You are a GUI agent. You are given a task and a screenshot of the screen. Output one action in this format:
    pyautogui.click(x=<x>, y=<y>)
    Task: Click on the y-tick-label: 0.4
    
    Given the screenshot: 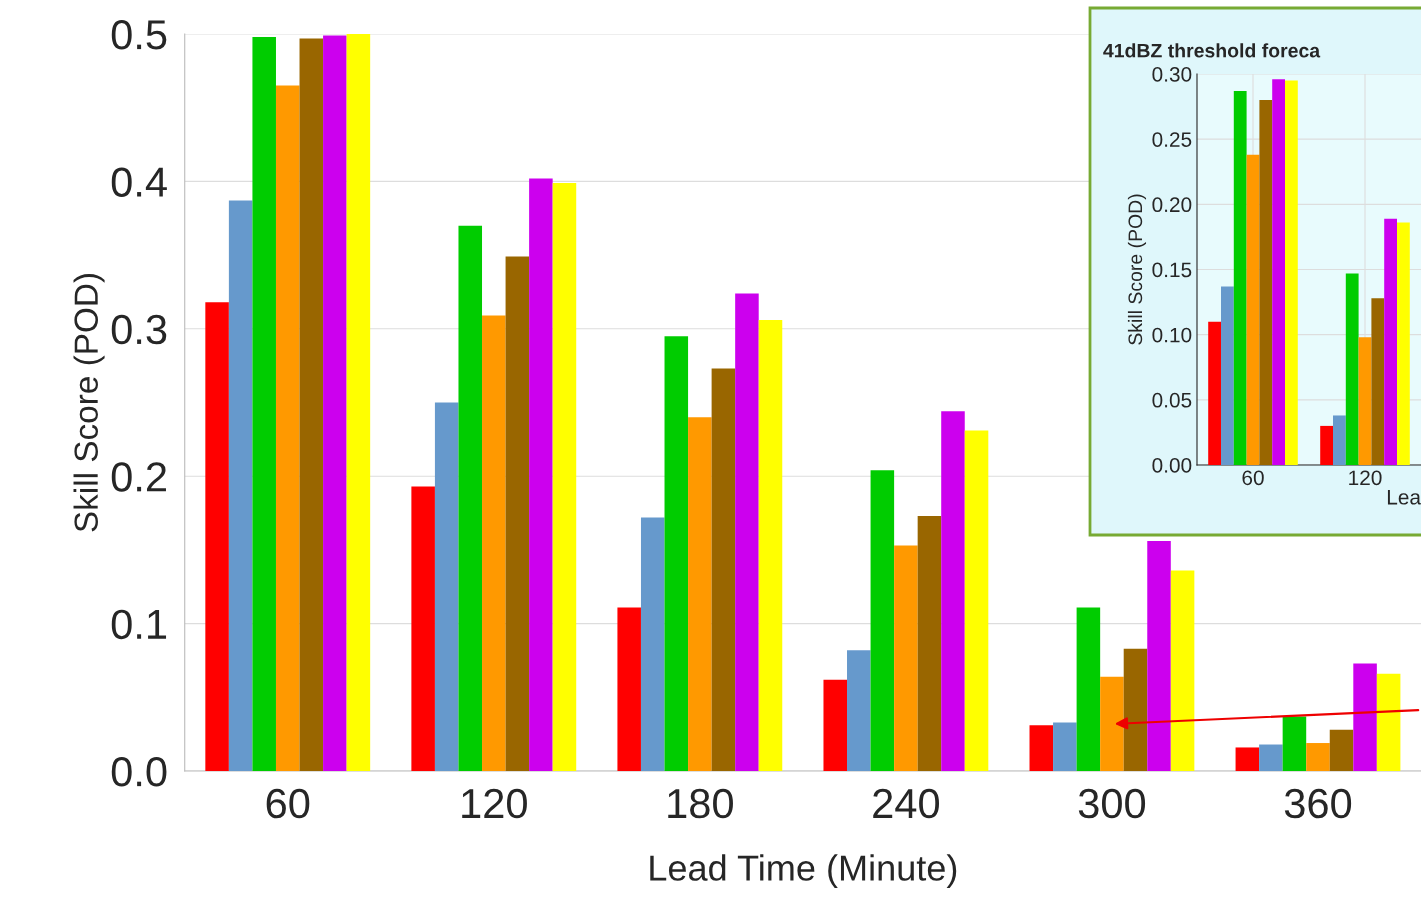 What is the action you would take?
    pyautogui.click(x=139, y=182)
    